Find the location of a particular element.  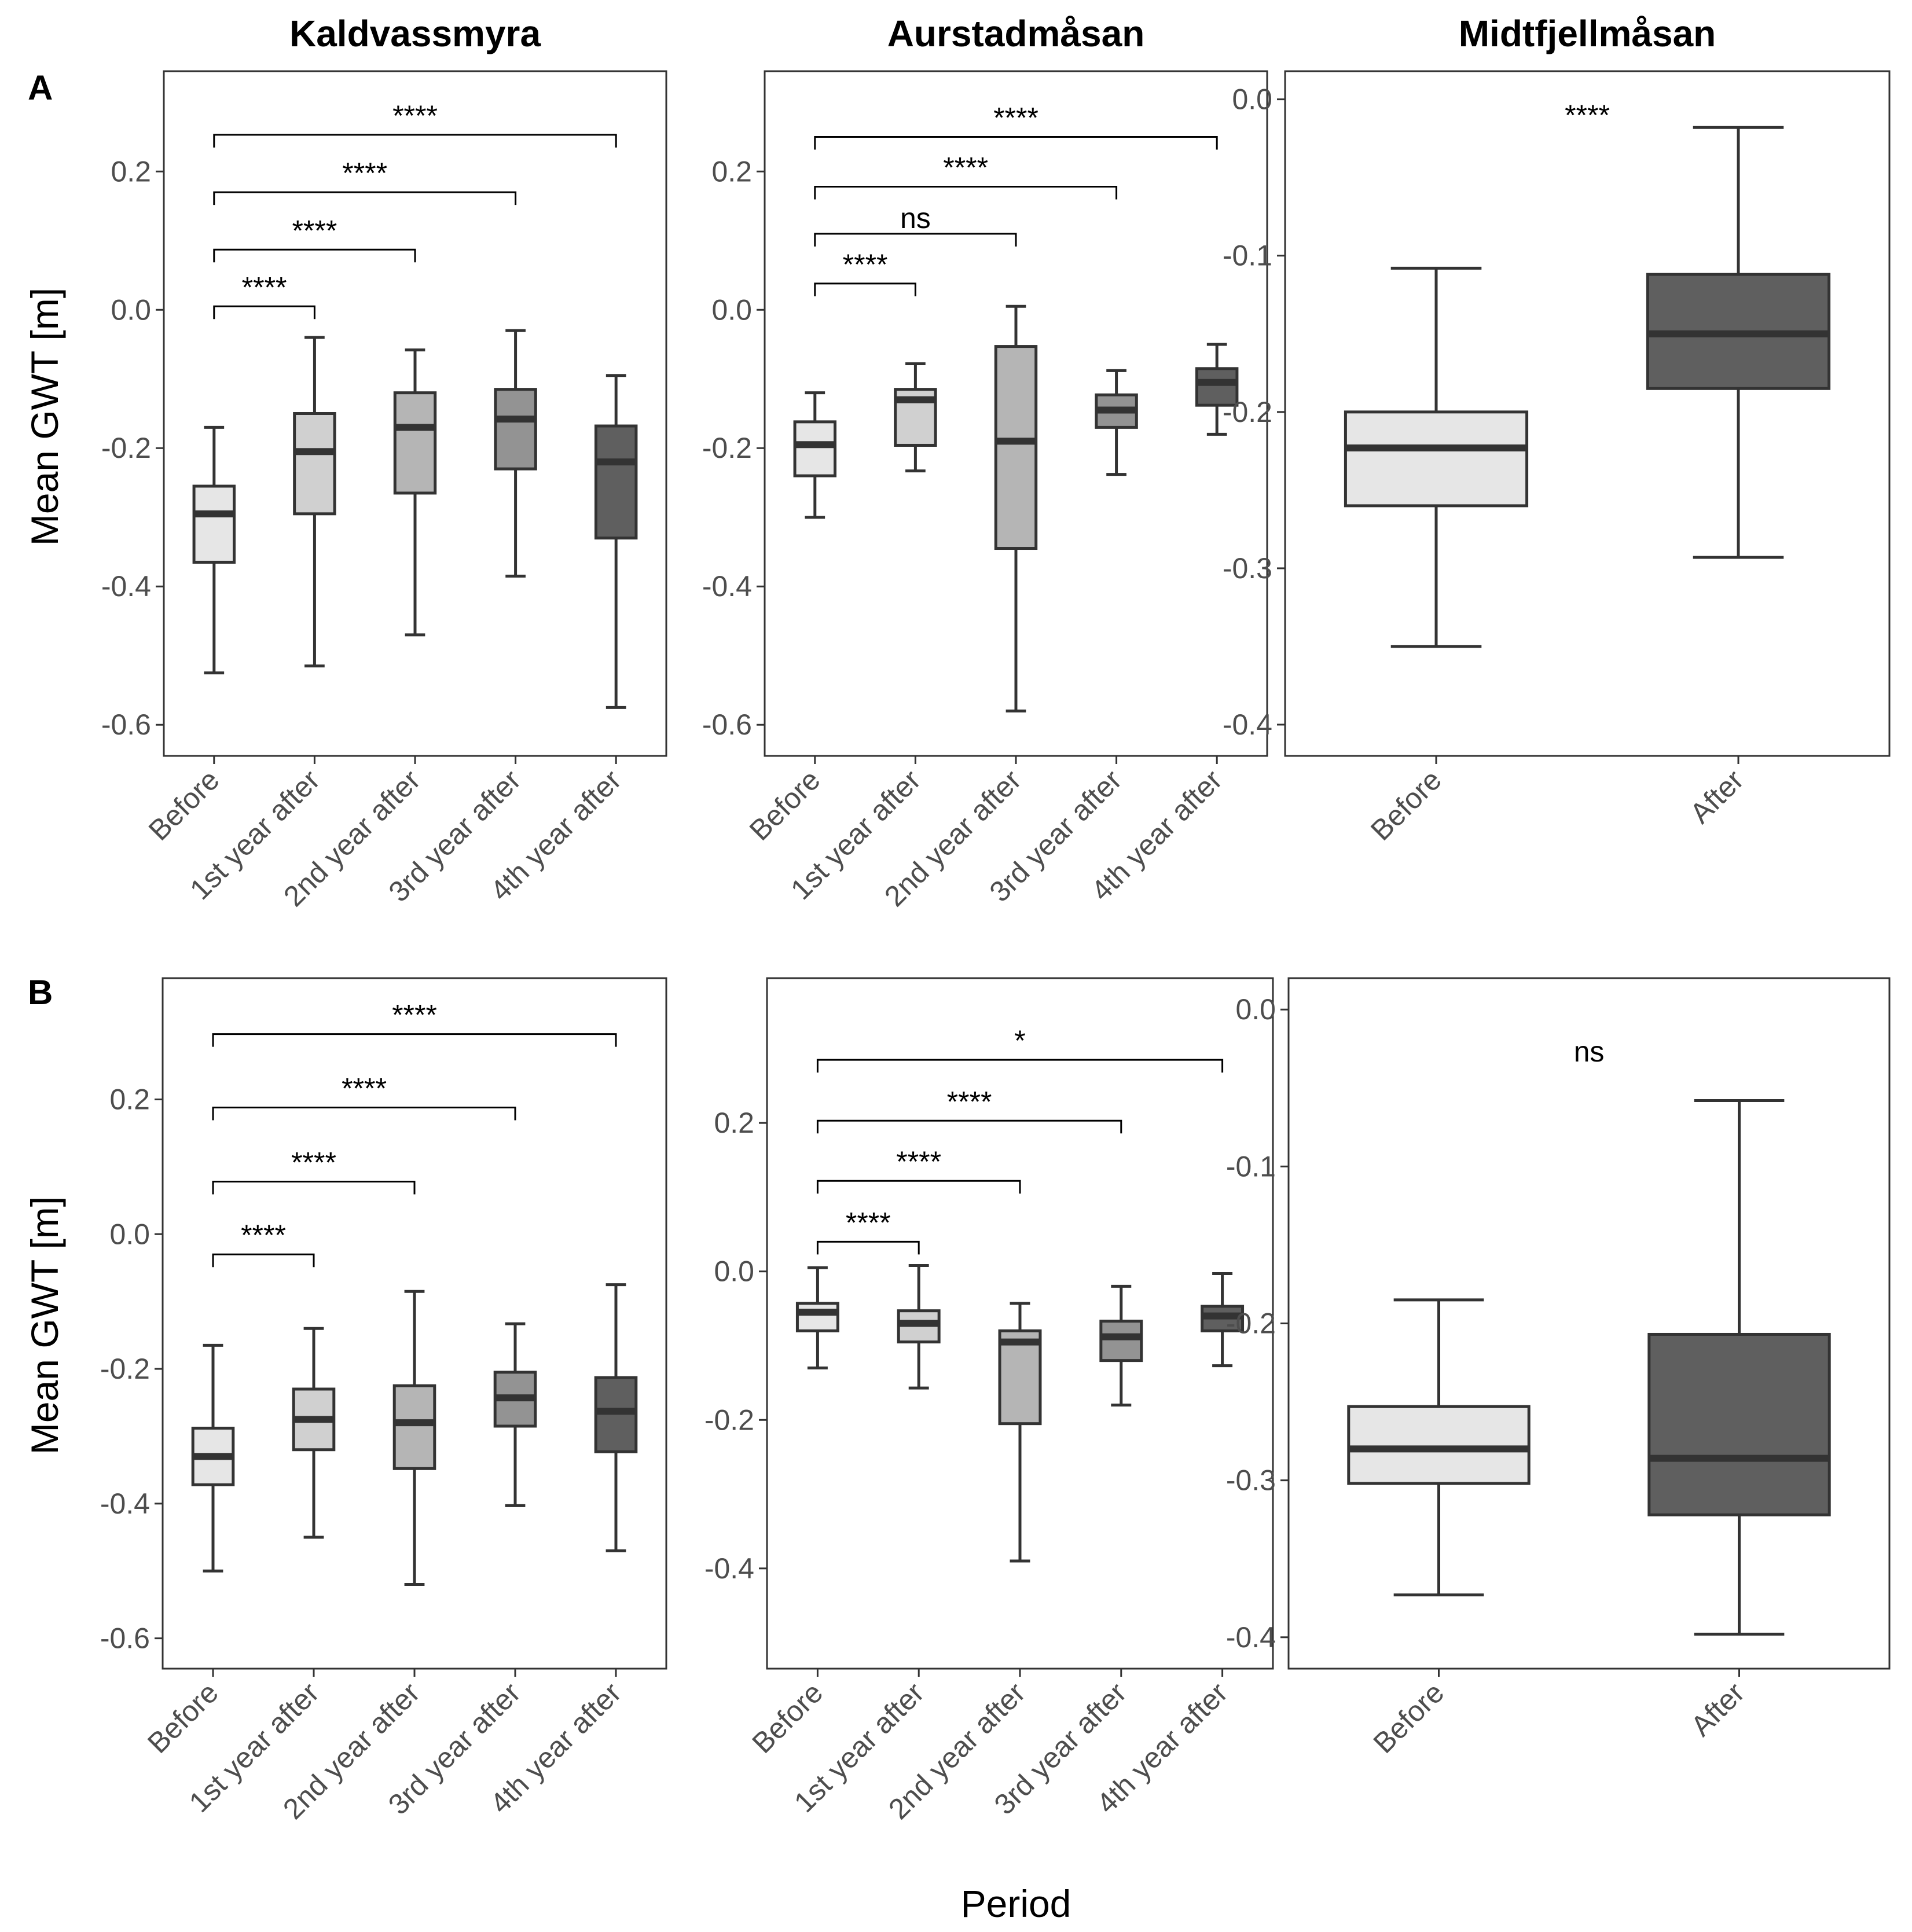

box-after is located at coordinates (1739, 1367).